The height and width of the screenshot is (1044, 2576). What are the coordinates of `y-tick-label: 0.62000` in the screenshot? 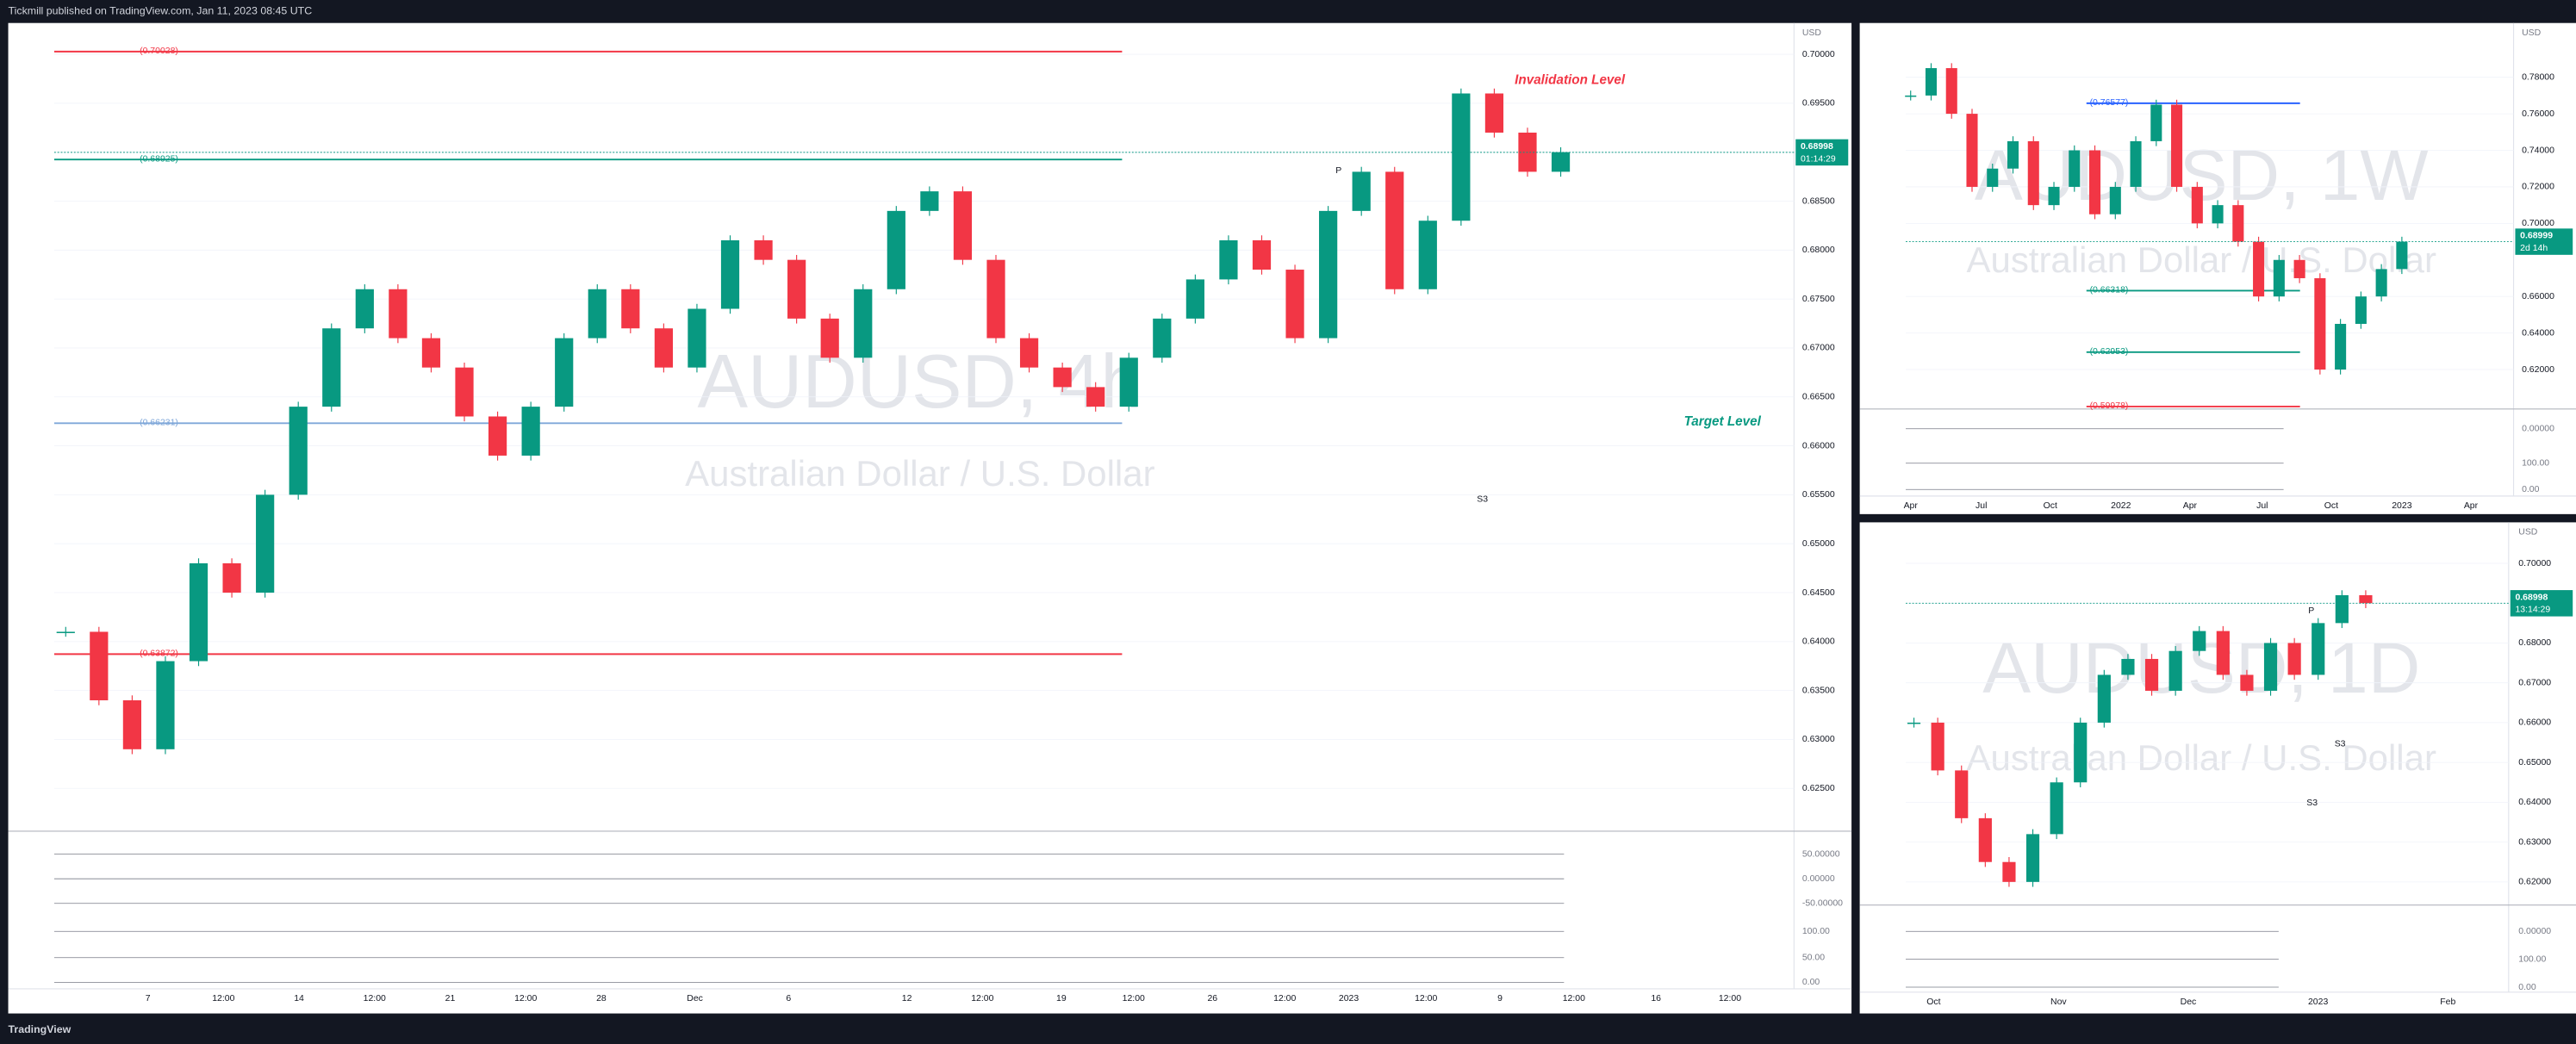 It's located at (2535, 882).